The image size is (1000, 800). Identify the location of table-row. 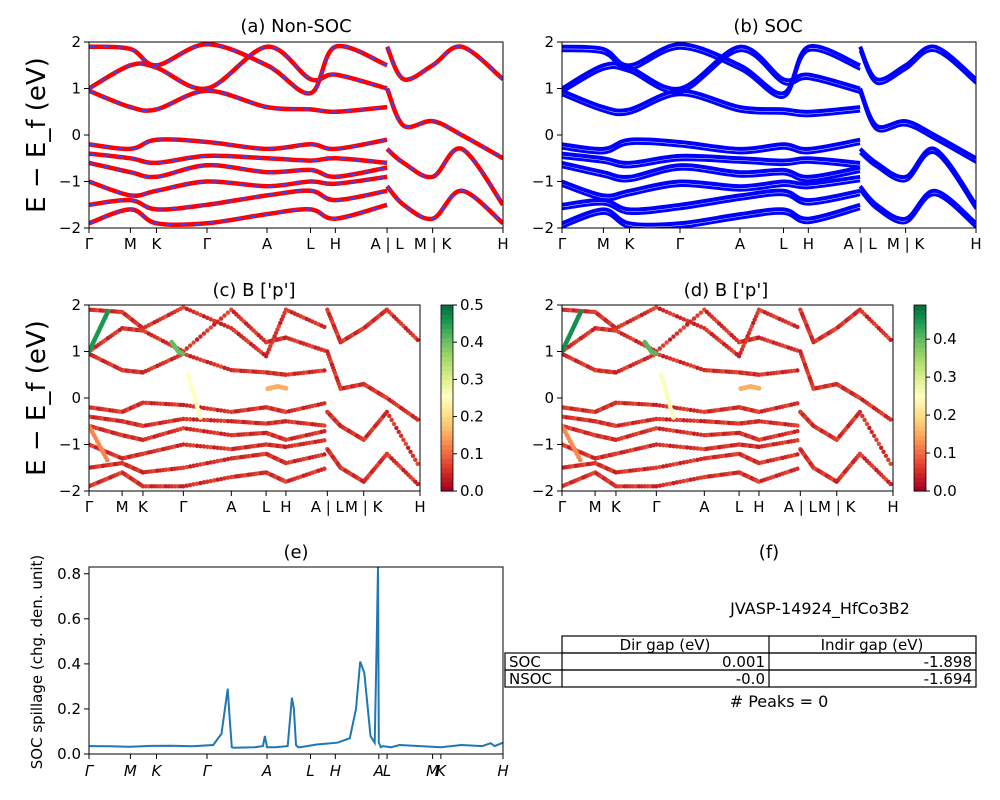
(740, 678).